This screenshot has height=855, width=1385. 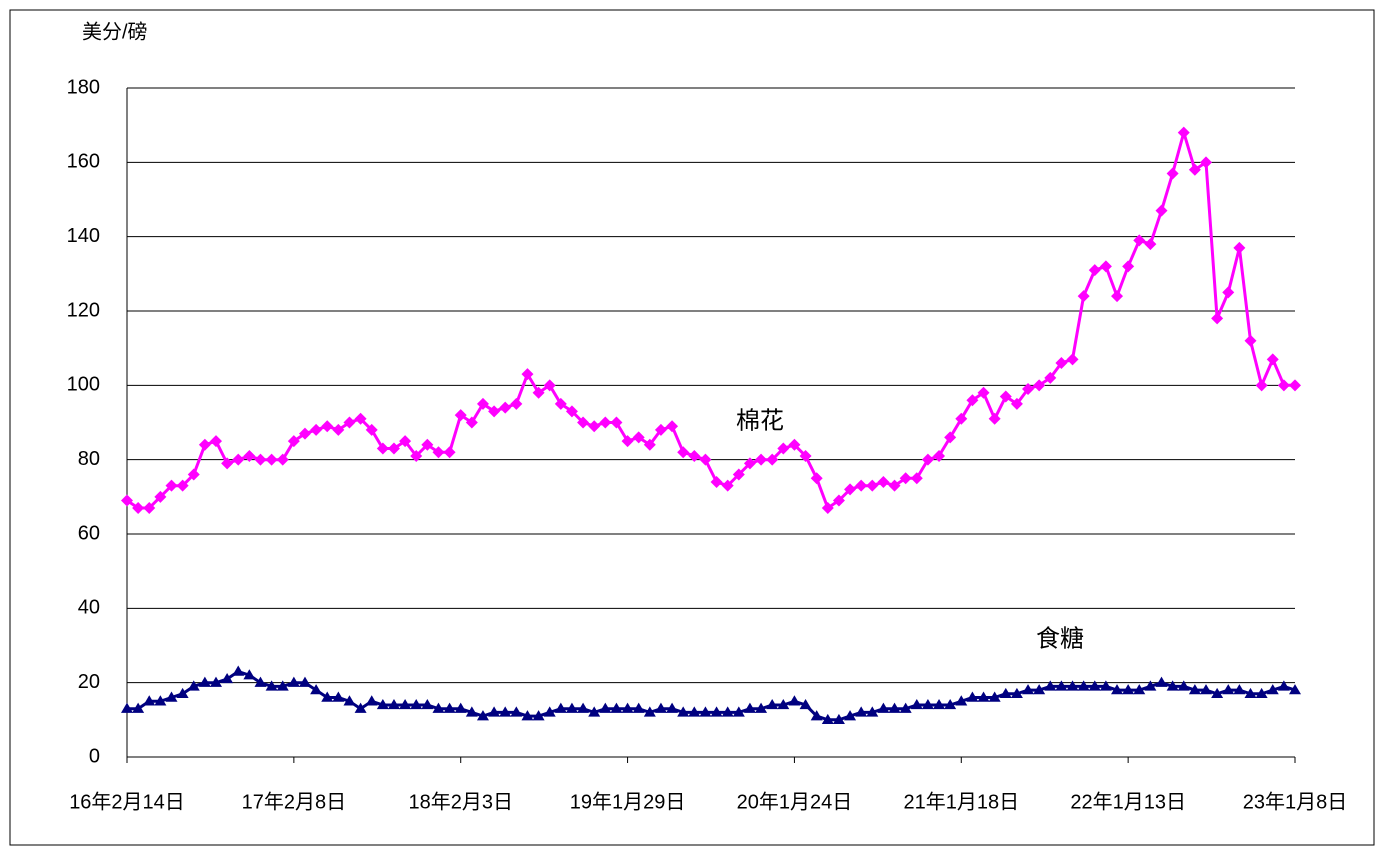 I want to click on y-tick-label: 60, so click(x=89, y=533).